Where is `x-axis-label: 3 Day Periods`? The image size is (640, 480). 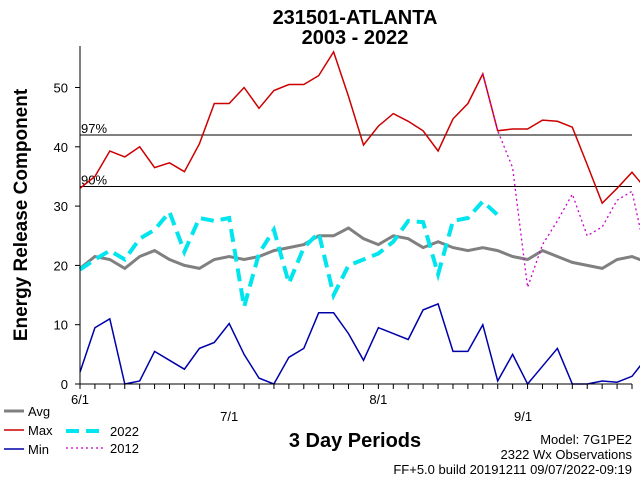 x-axis-label: 3 Day Periods is located at coordinates (355, 441).